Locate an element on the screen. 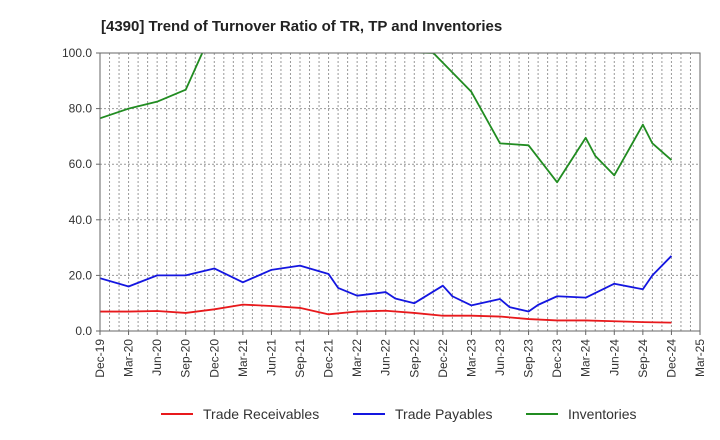 Image resolution: width=720 pixels, height=440 pixels. y-axis-ticks: 0.0 20.0 40.0 60.0 80.0 100.0 is located at coordinates (81, 192).